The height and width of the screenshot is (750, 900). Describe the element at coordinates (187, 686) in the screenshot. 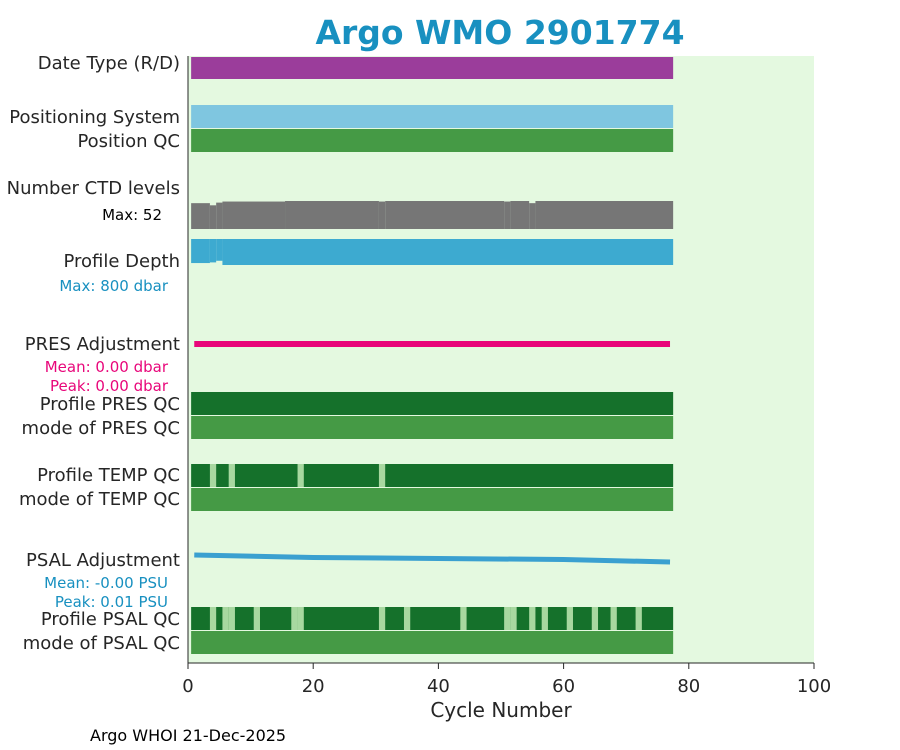

I see `x-tick-label: 0` at that location.